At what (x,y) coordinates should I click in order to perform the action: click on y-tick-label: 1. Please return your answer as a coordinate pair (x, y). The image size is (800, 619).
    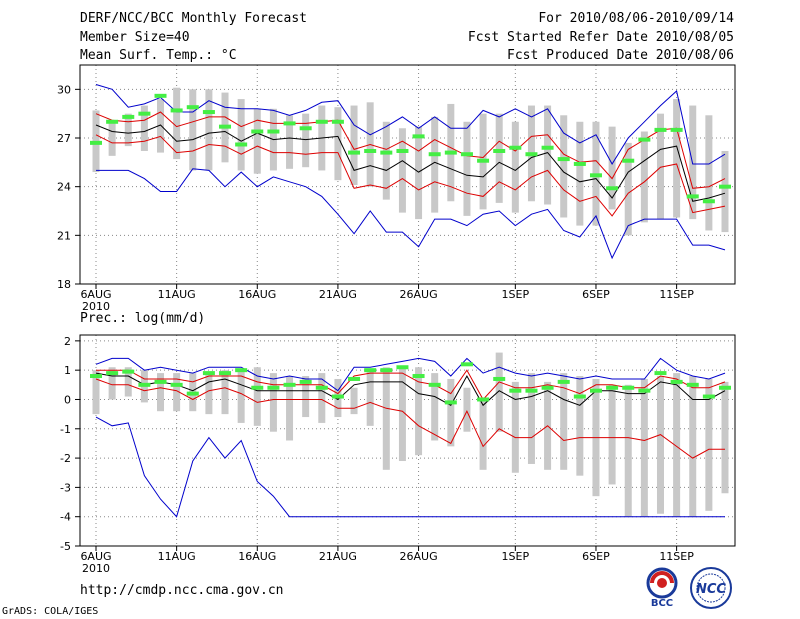
    Looking at the image, I should click on (67, 370).